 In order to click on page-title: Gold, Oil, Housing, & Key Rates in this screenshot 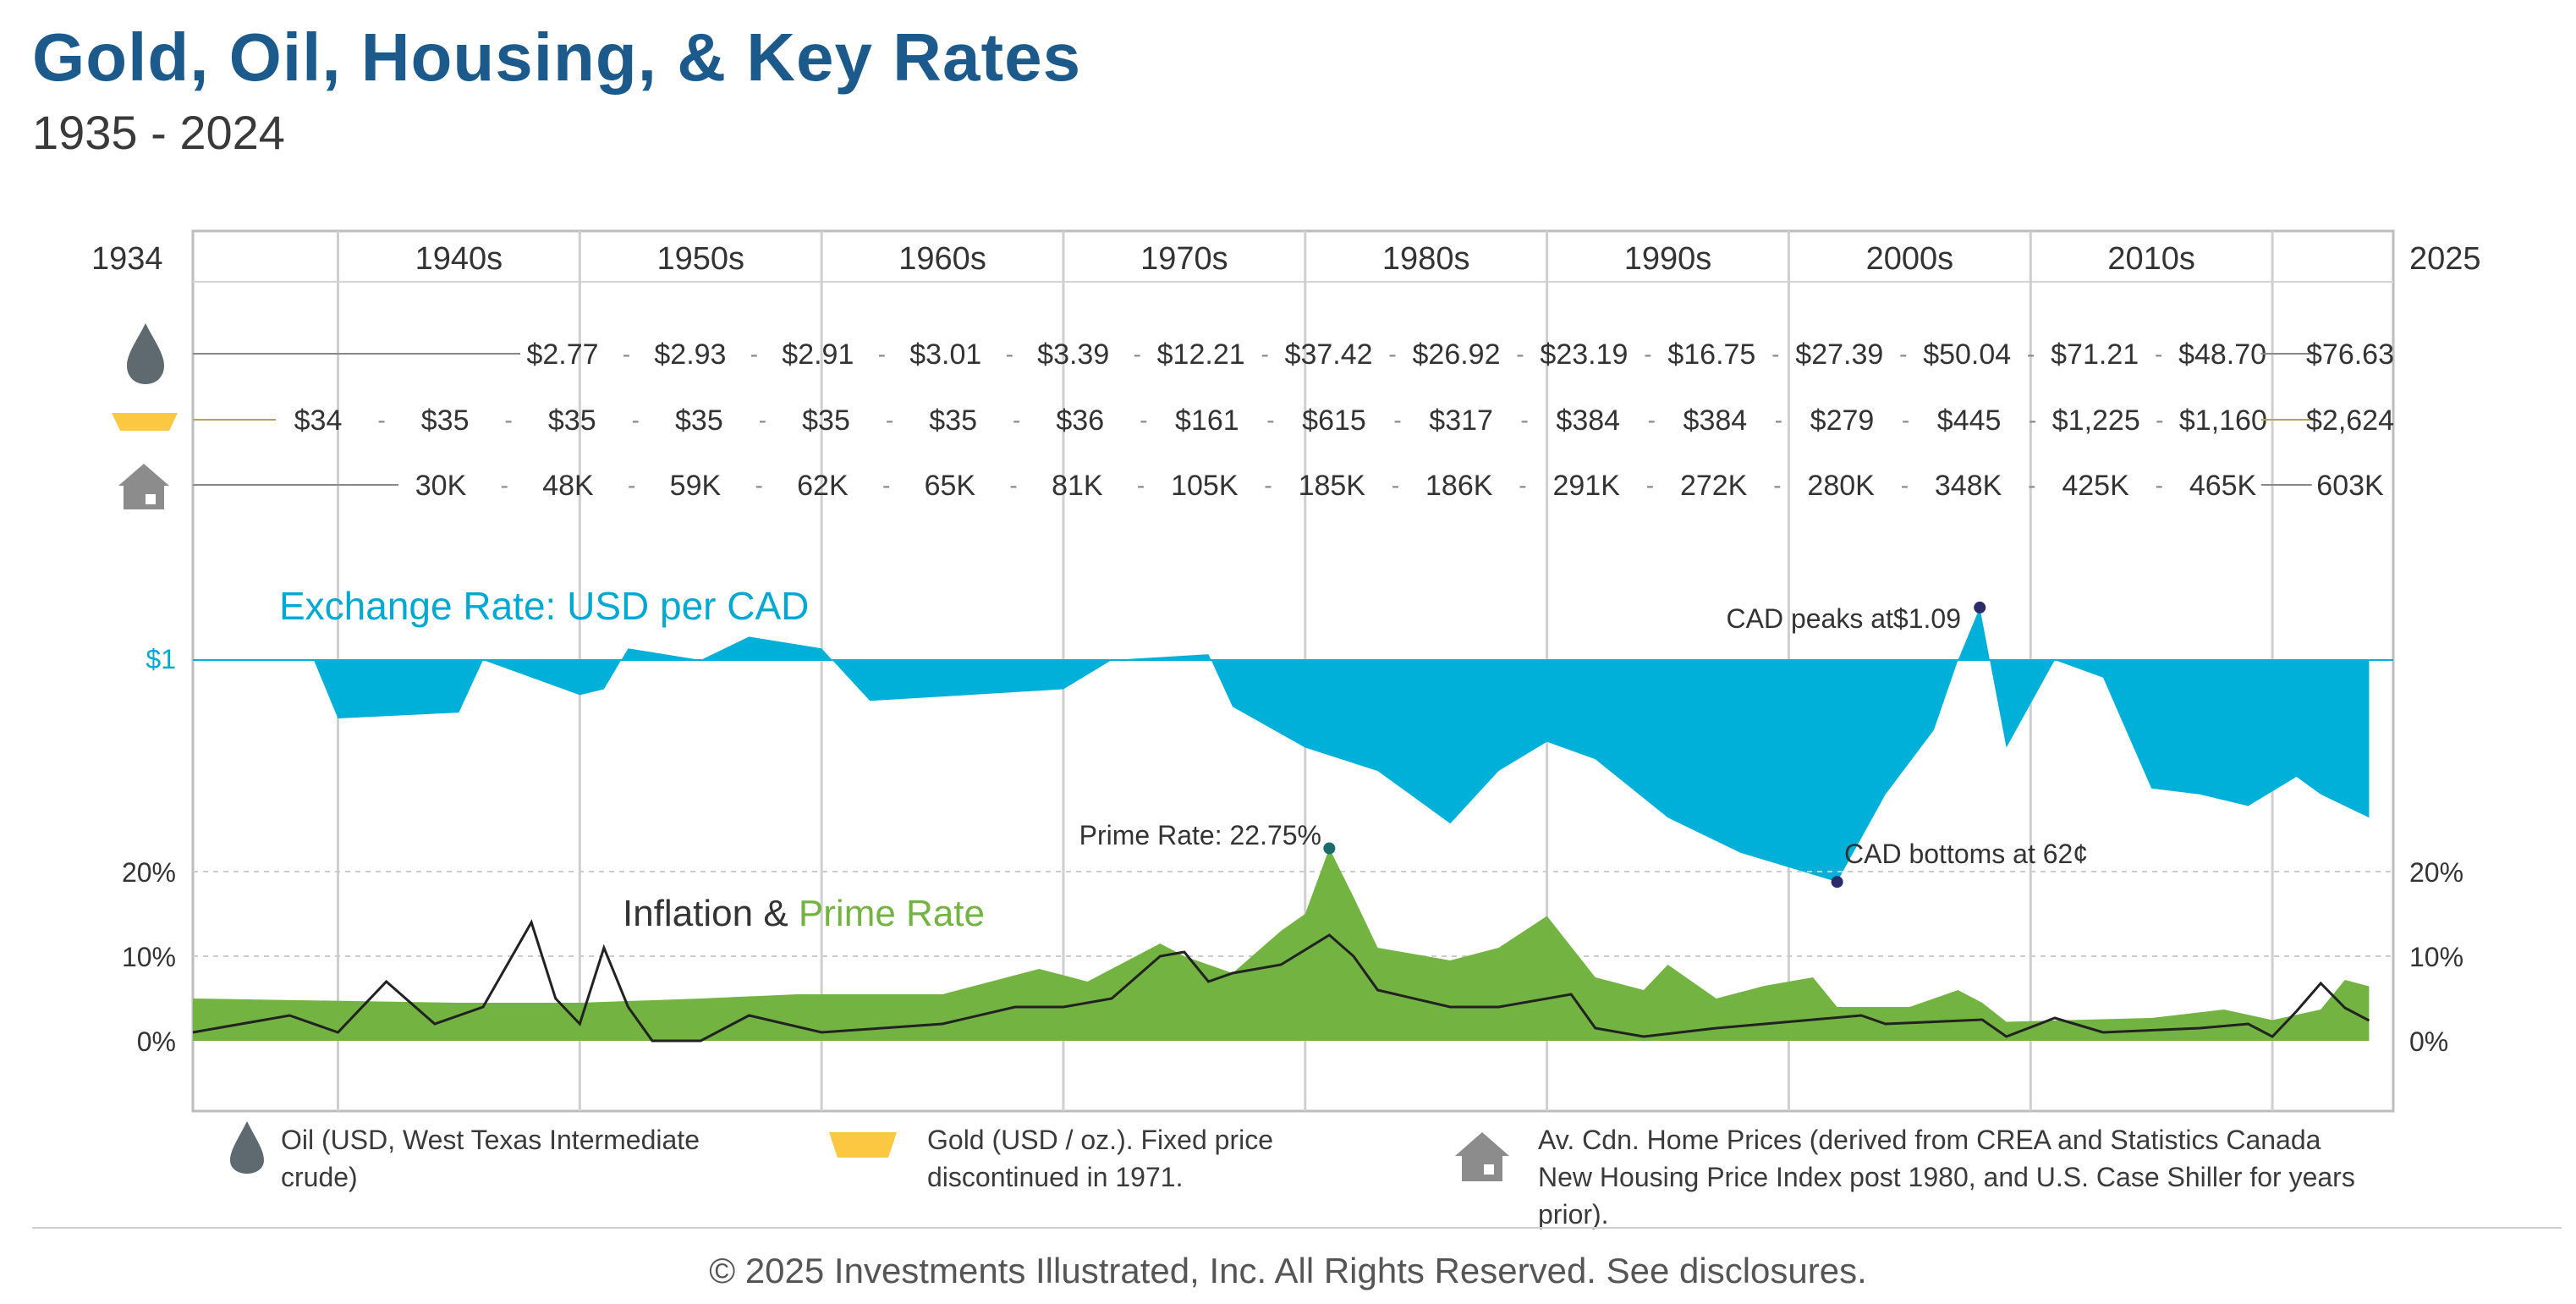, I will do `click(557, 57)`.